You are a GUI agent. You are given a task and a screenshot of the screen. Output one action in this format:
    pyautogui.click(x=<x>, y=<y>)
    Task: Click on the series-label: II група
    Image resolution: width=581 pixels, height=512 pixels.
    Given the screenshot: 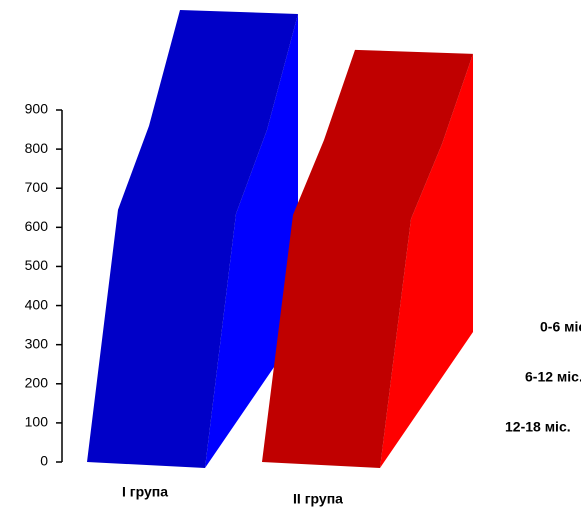 What is the action you would take?
    pyautogui.click(x=318, y=499)
    